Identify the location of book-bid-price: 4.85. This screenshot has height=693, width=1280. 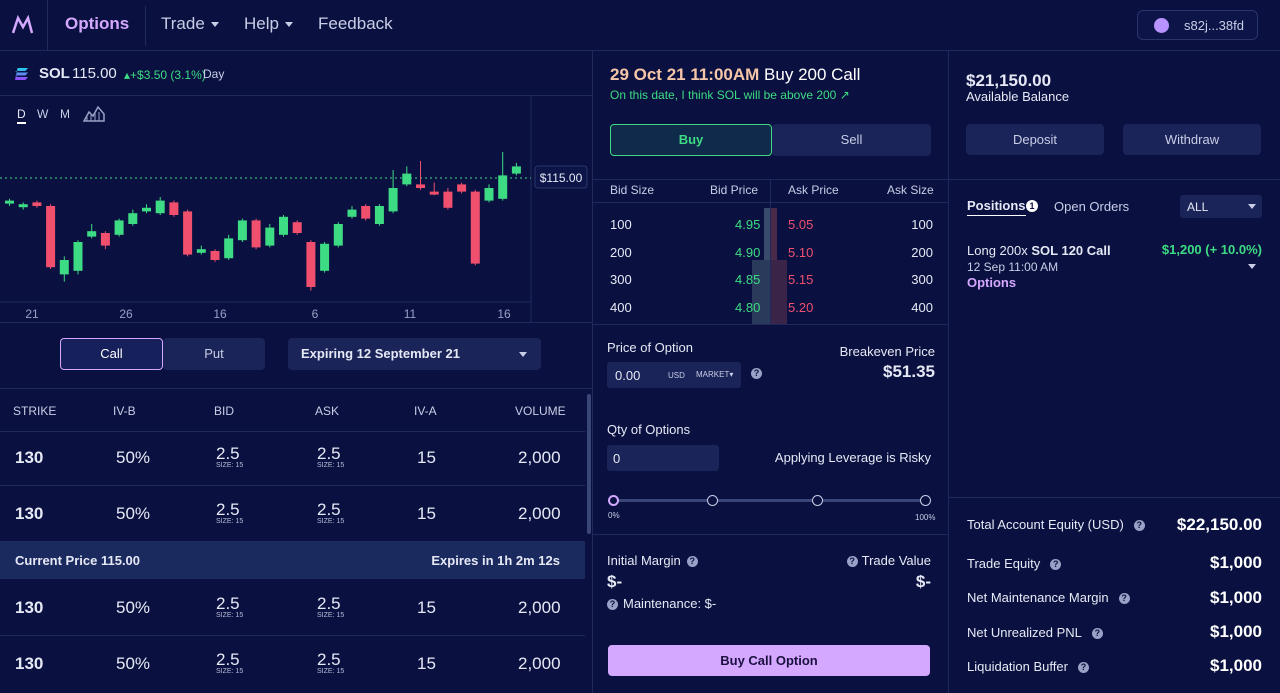
(748, 279).